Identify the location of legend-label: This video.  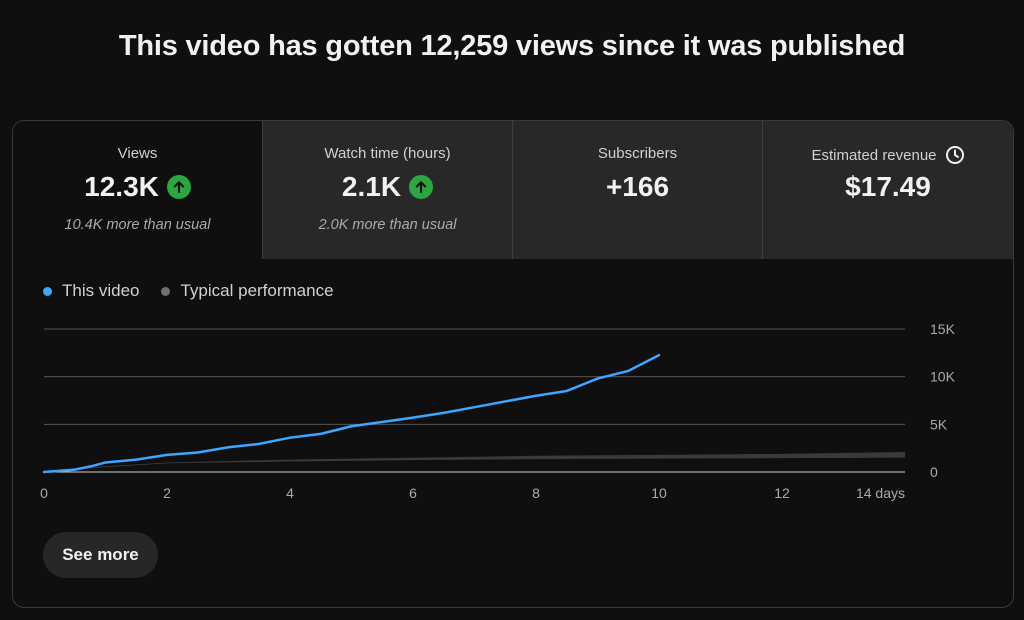
(101, 290).